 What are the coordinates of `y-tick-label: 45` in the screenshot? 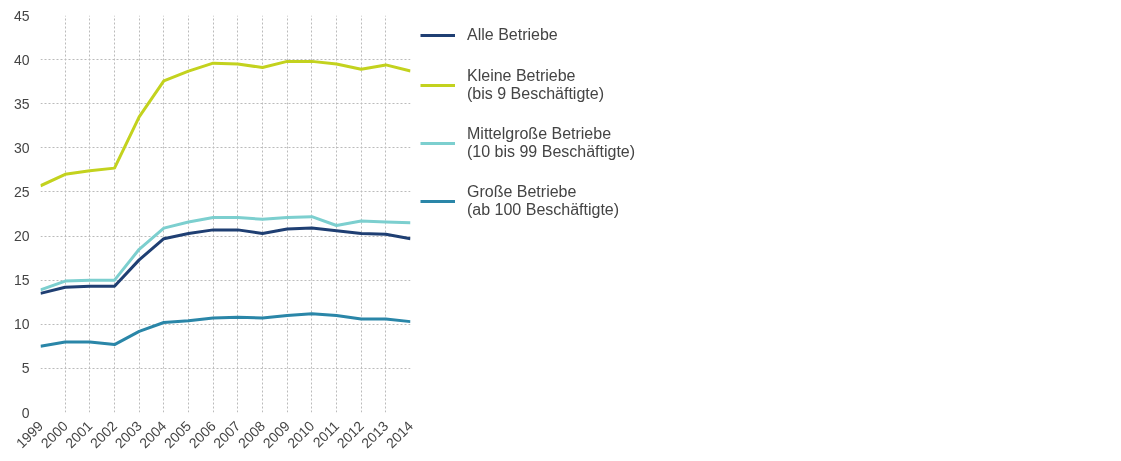 It's located at (21, 15).